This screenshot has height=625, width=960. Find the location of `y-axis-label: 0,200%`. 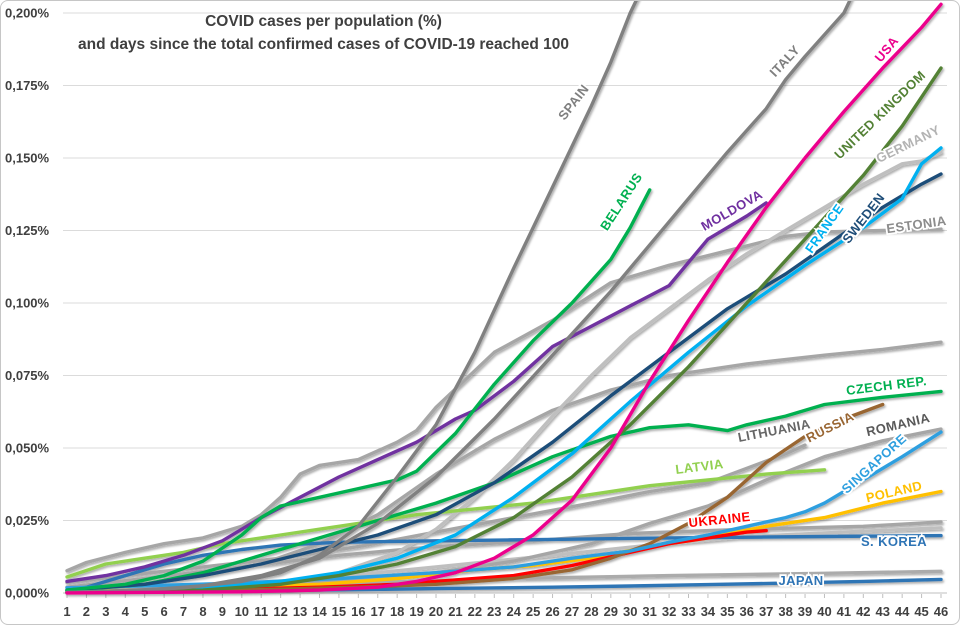

y-axis-label: 0,200% is located at coordinates (27, 13).